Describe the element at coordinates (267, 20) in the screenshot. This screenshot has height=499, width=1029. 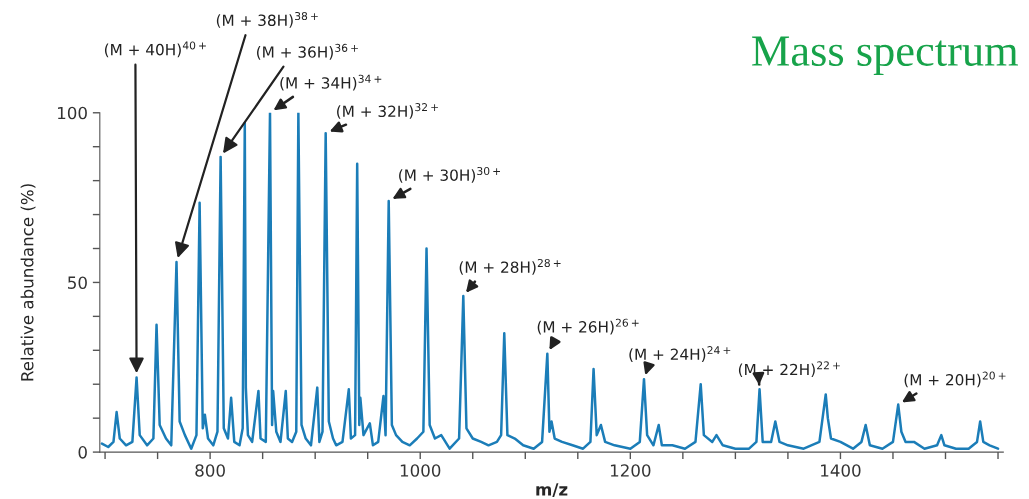
I see `annotation: (M + 38H)$^{38+}$` at that location.